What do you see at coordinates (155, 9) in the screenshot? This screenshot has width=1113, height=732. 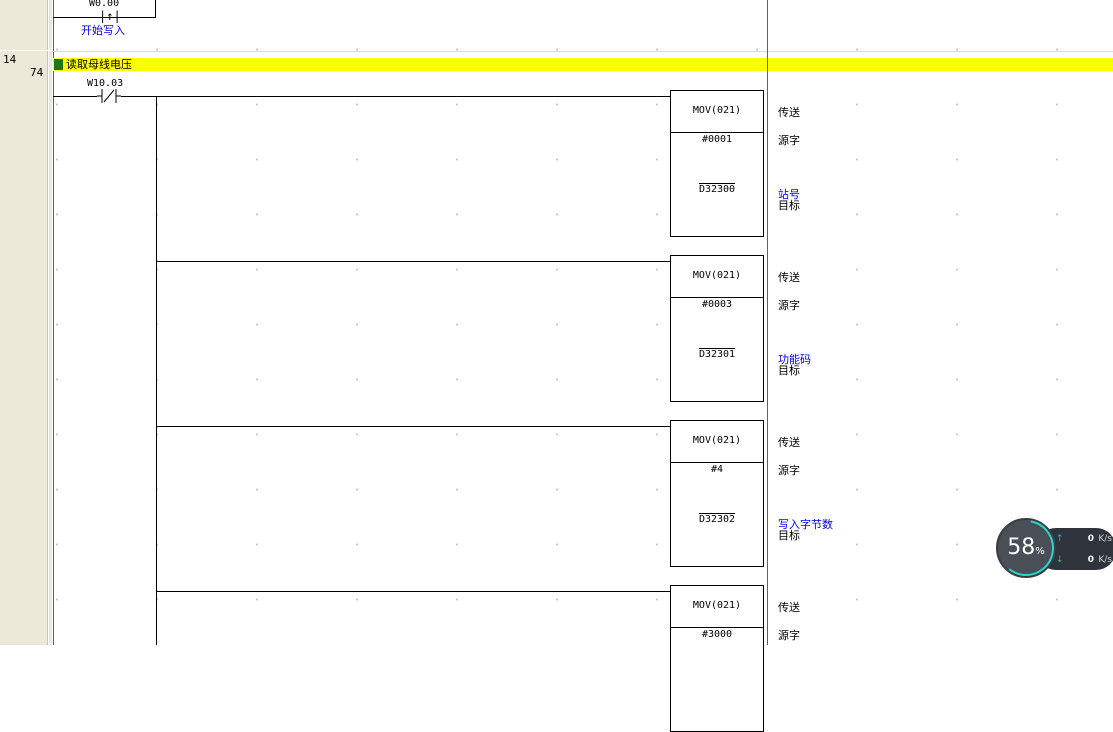 I see `prev-rung-branch` at bounding box center [155, 9].